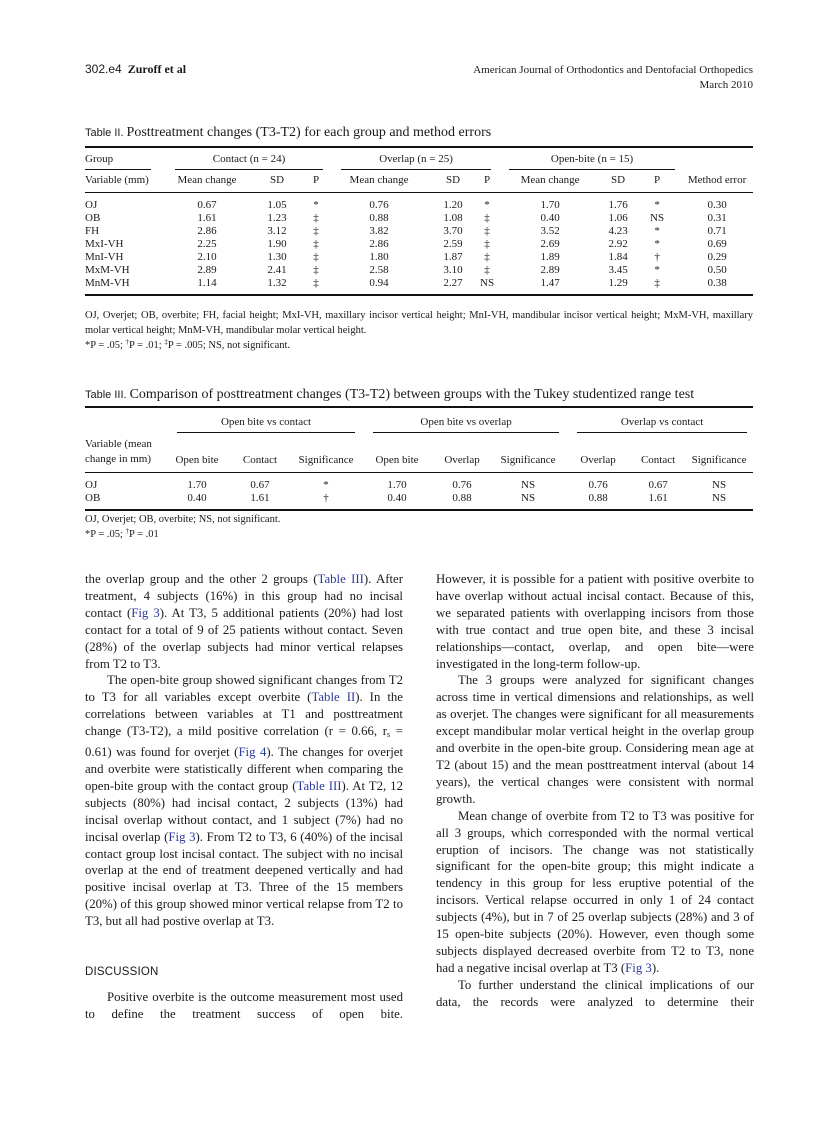  I want to click on text-run: )., so click(655, 967).